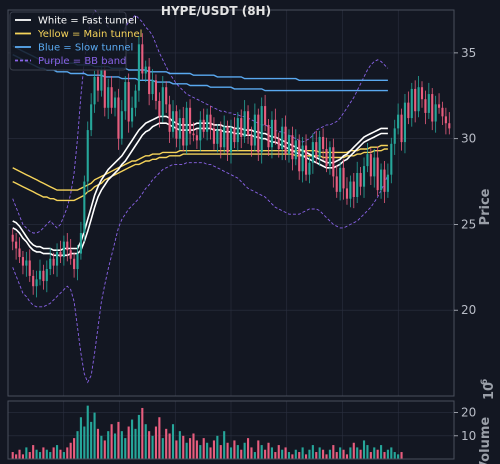 Image resolution: width=500 pixels, height=464 pixels. Describe the element at coordinates (485, 206) in the screenshot. I see `y-axis-label: Price` at that location.